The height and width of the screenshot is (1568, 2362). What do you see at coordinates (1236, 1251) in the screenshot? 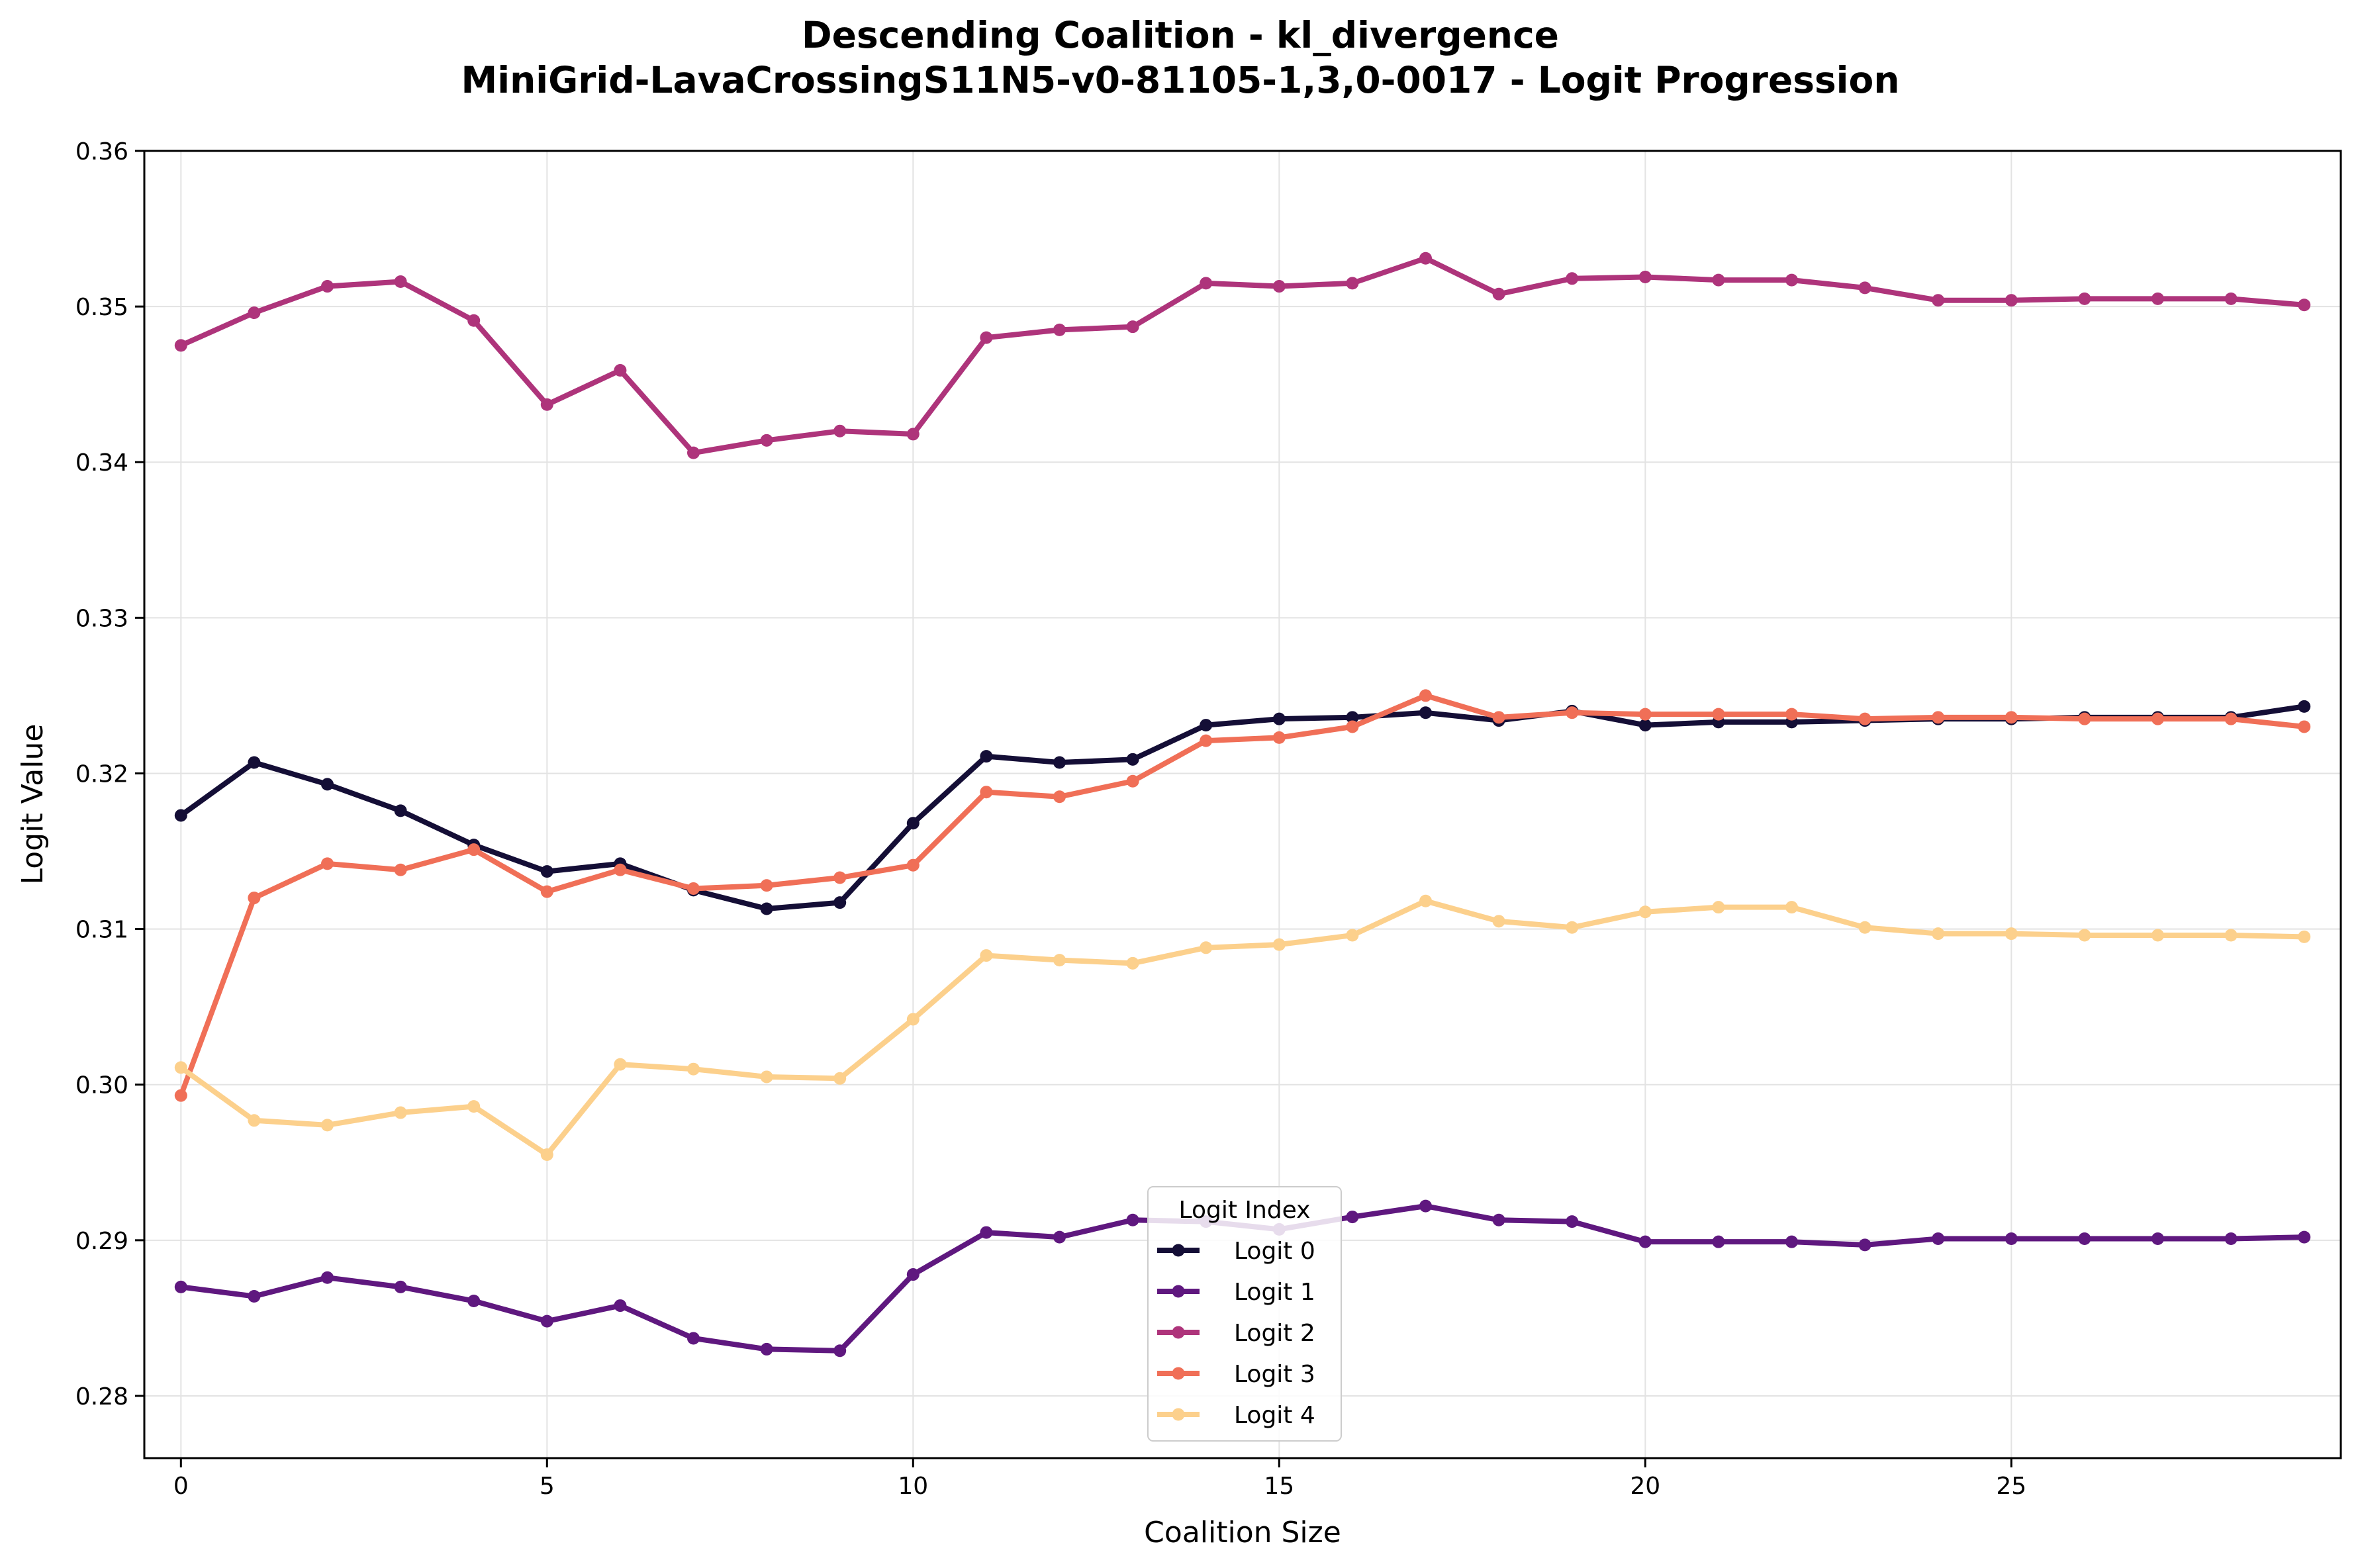
I see `legend-entry: Logit 0` at bounding box center [1236, 1251].